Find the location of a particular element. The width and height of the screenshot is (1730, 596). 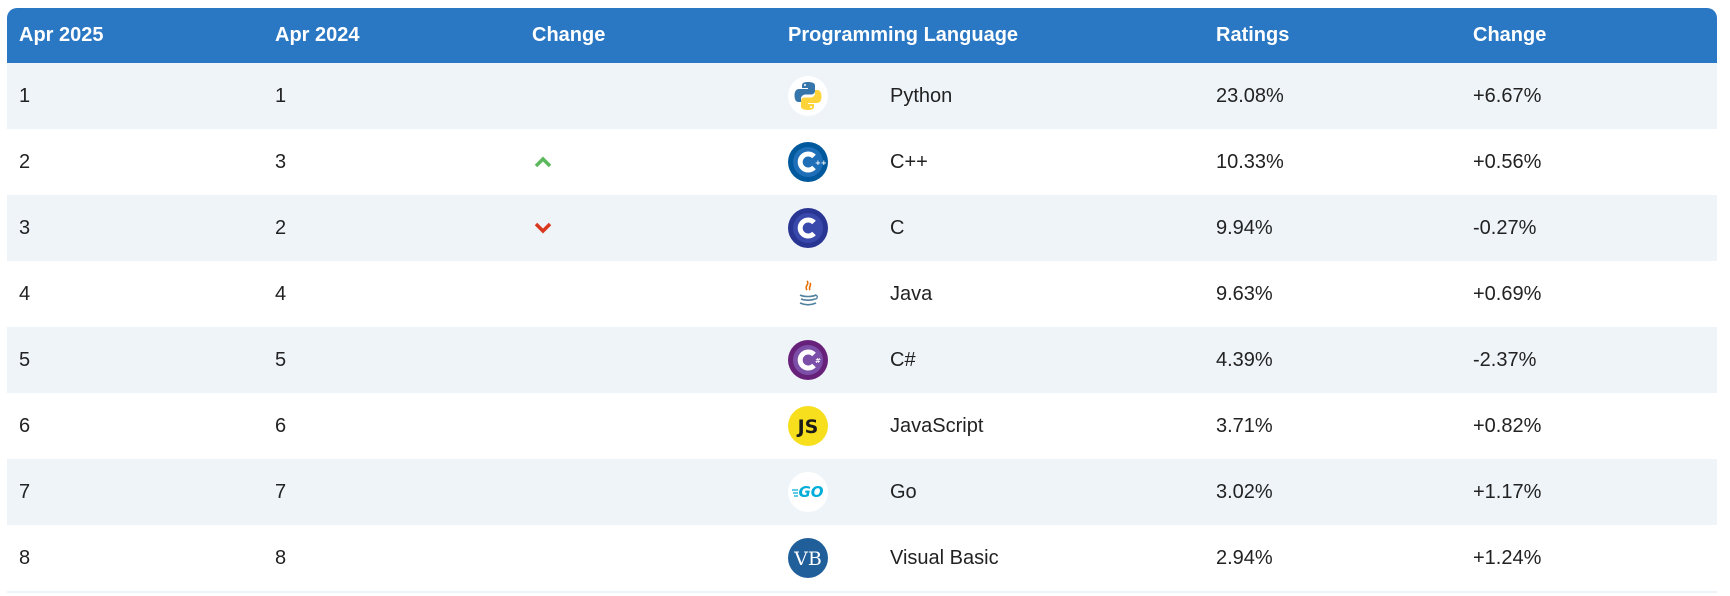

language-logo-cell: GO is located at coordinates (827, 492).